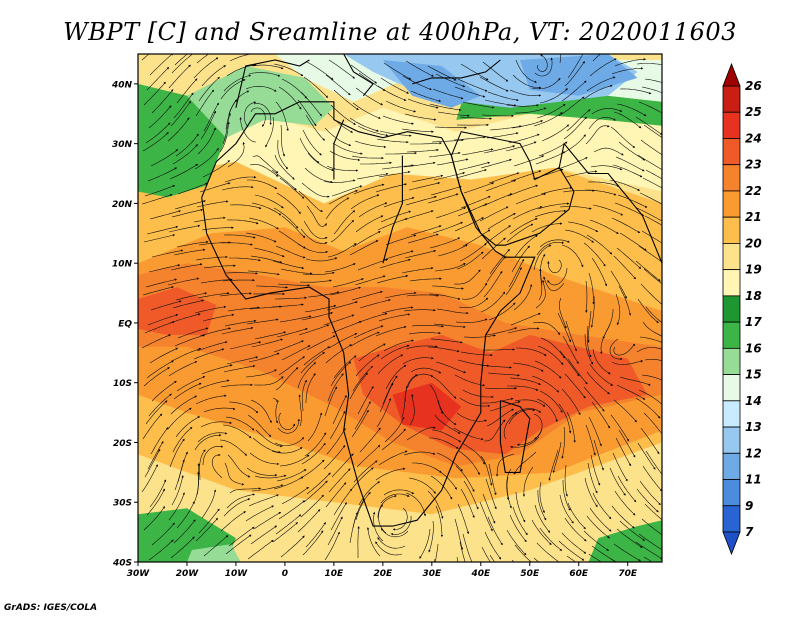 The height and width of the screenshot is (618, 800). Describe the element at coordinates (731, 74) in the screenshot. I see `colorbar-top-arrow` at that location.